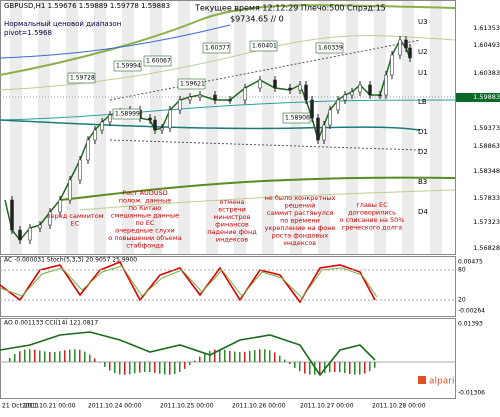  I want to click on time-tick: 2011.10.28 00:00, so click(399, 406).